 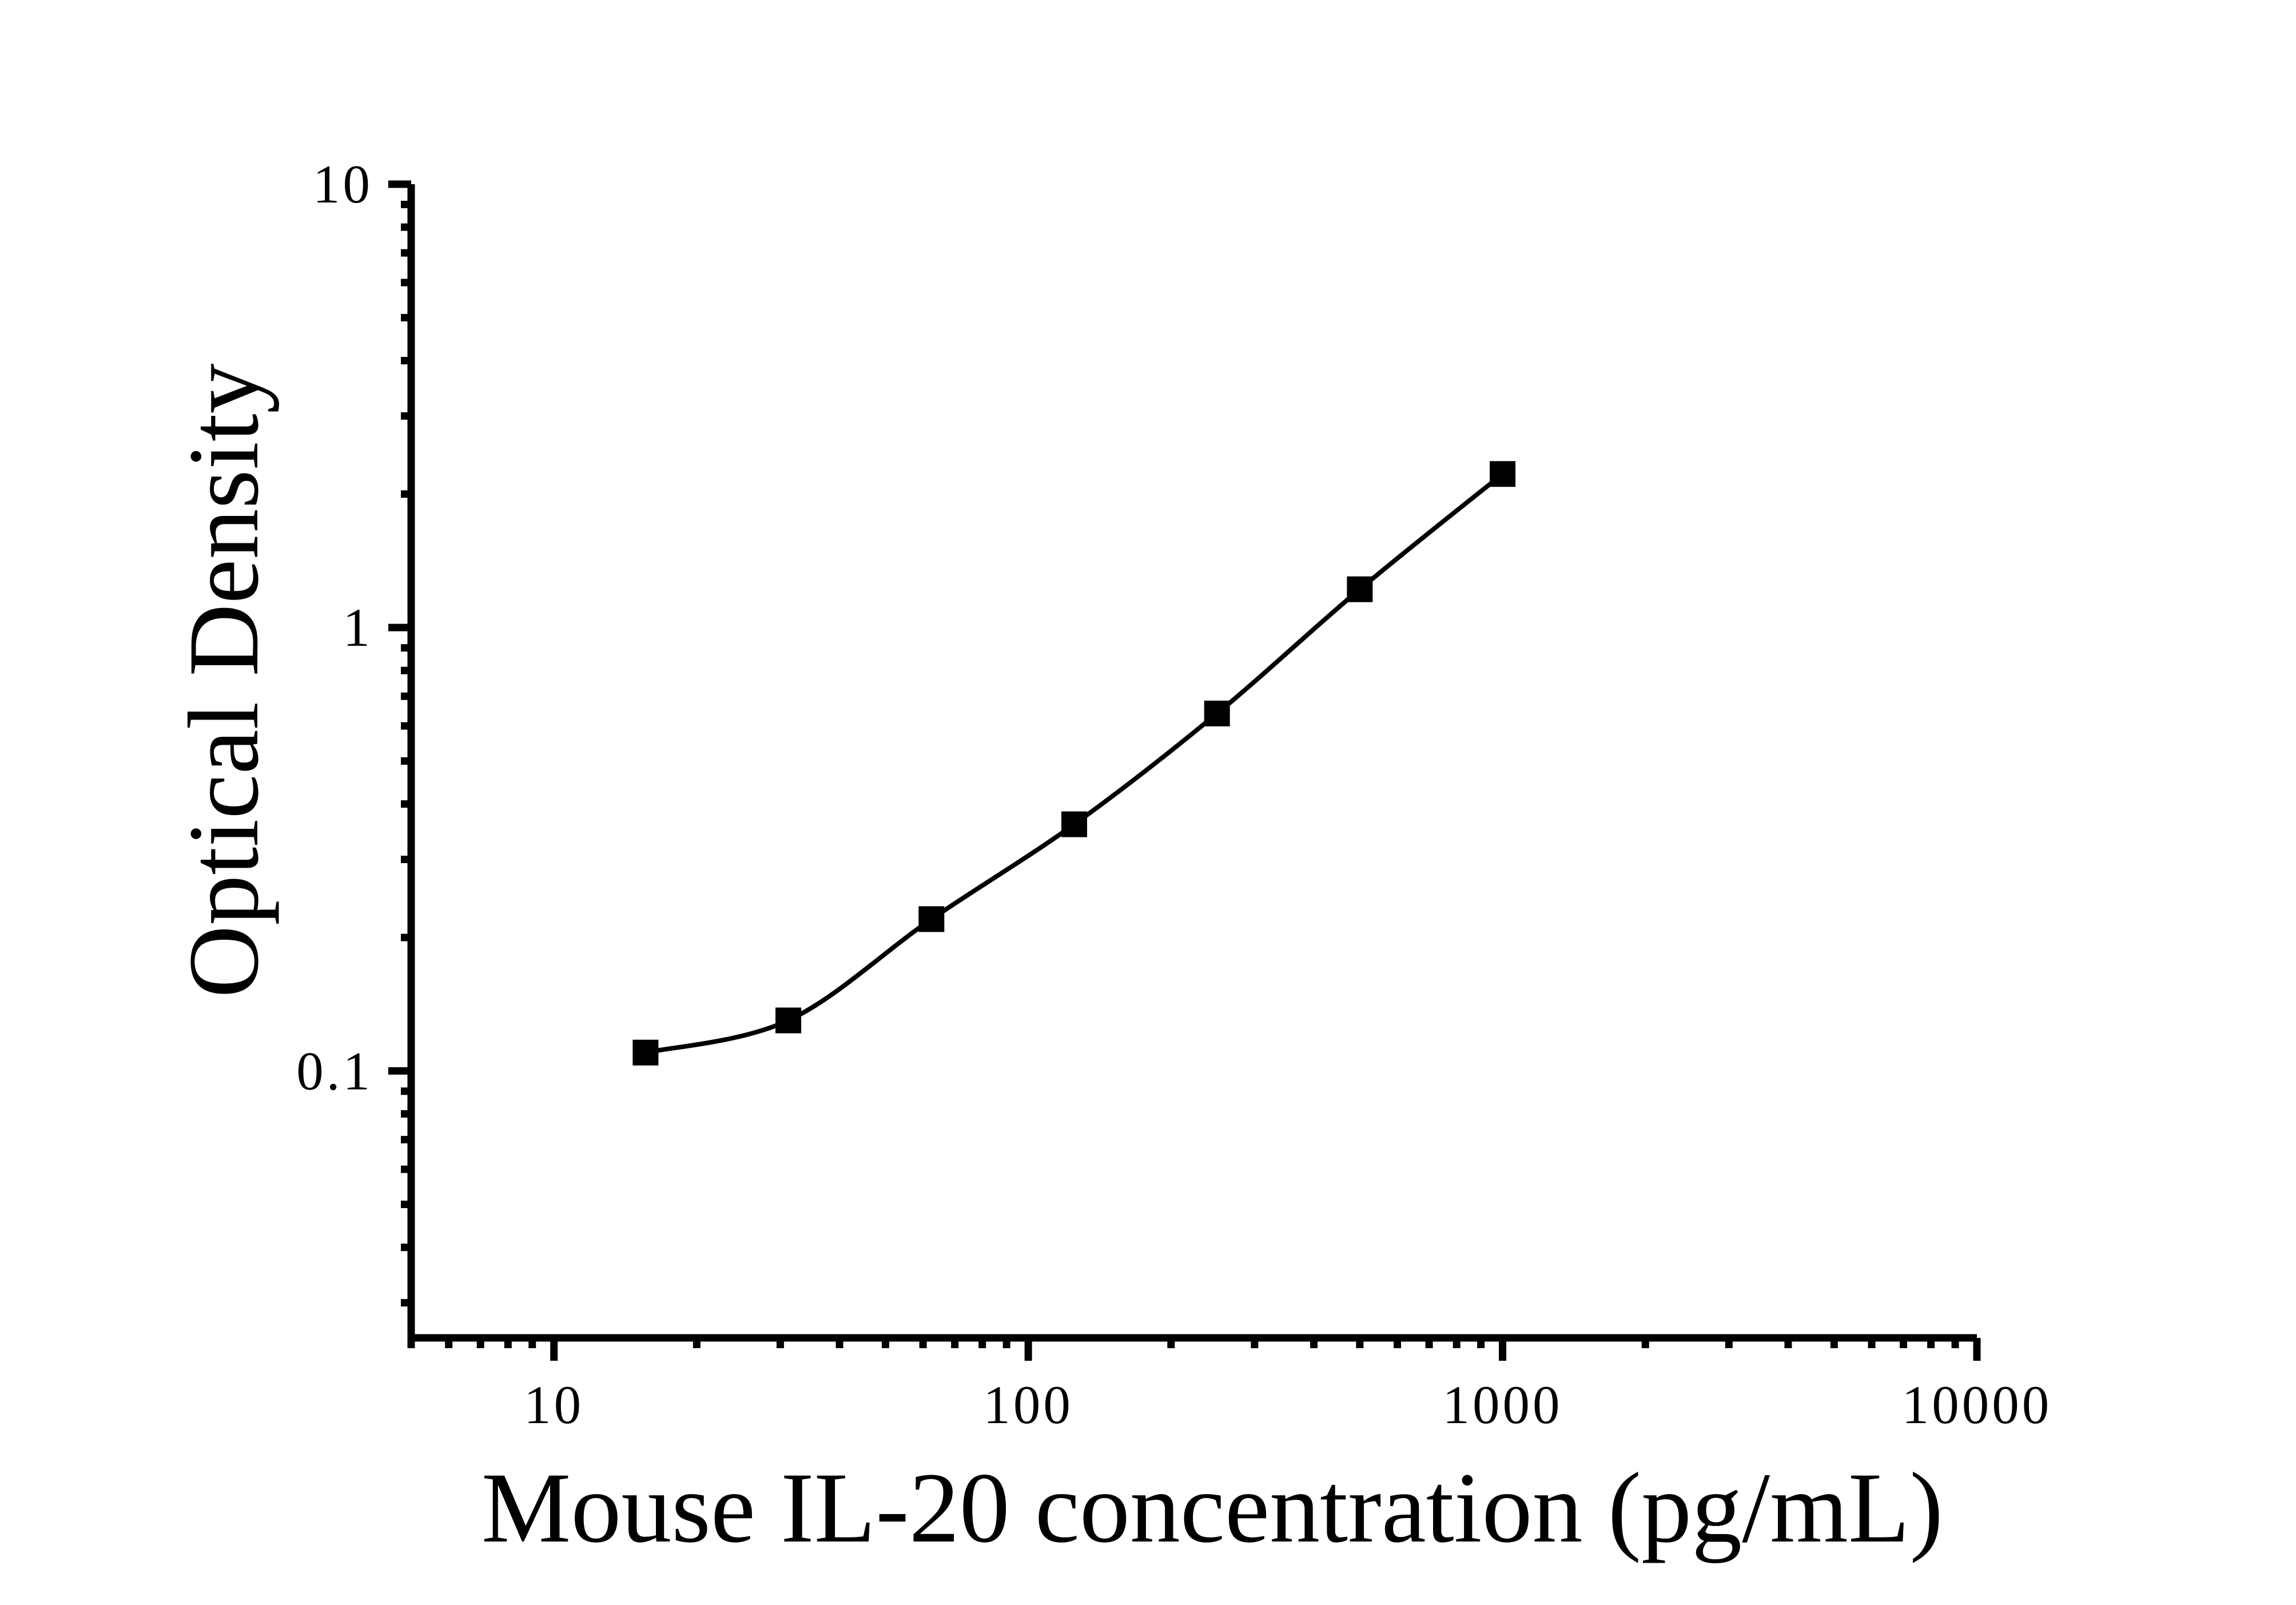 What do you see at coordinates (1075, 763) in the screenshot?
I see `fit-curve` at bounding box center [1075, 763].